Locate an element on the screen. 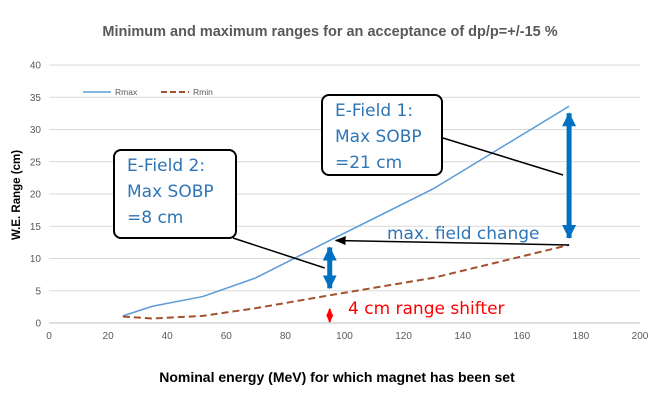 The image size is (664, 408). efield1-line-2: Max SOBP is located at coordinates (378, 137).